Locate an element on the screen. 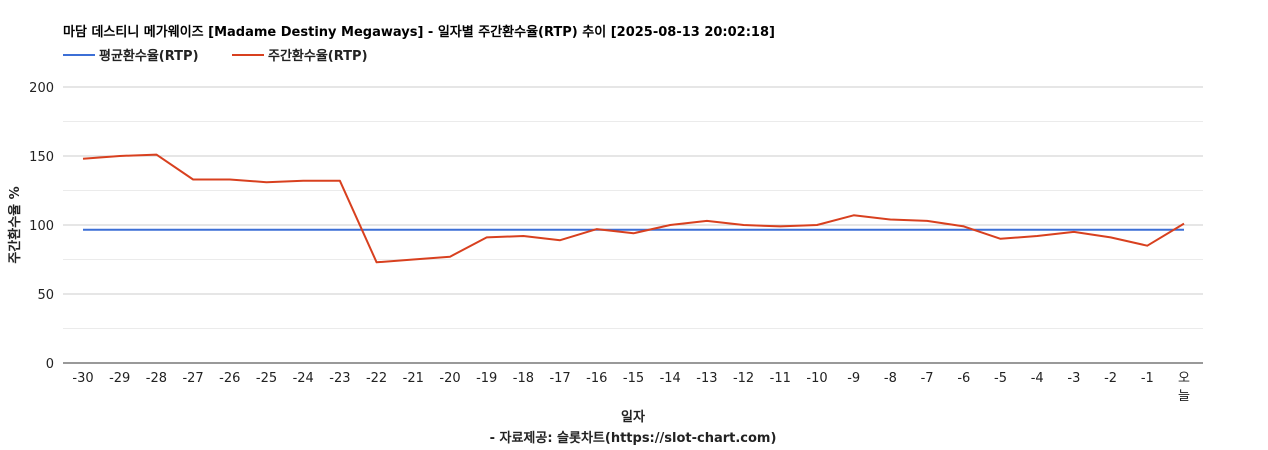  x-tick-label: -9 is located at coordinates (853, 378).